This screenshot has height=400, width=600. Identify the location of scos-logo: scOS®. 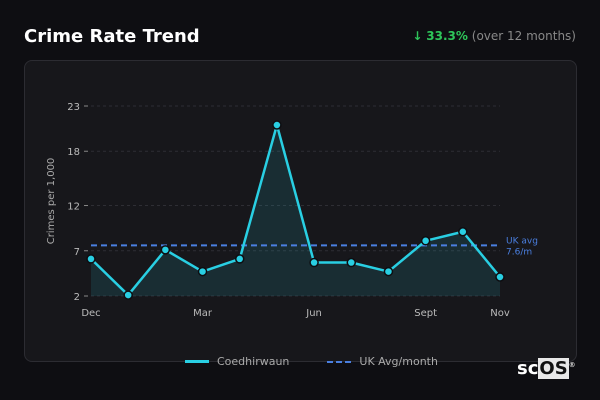
(546, 368).